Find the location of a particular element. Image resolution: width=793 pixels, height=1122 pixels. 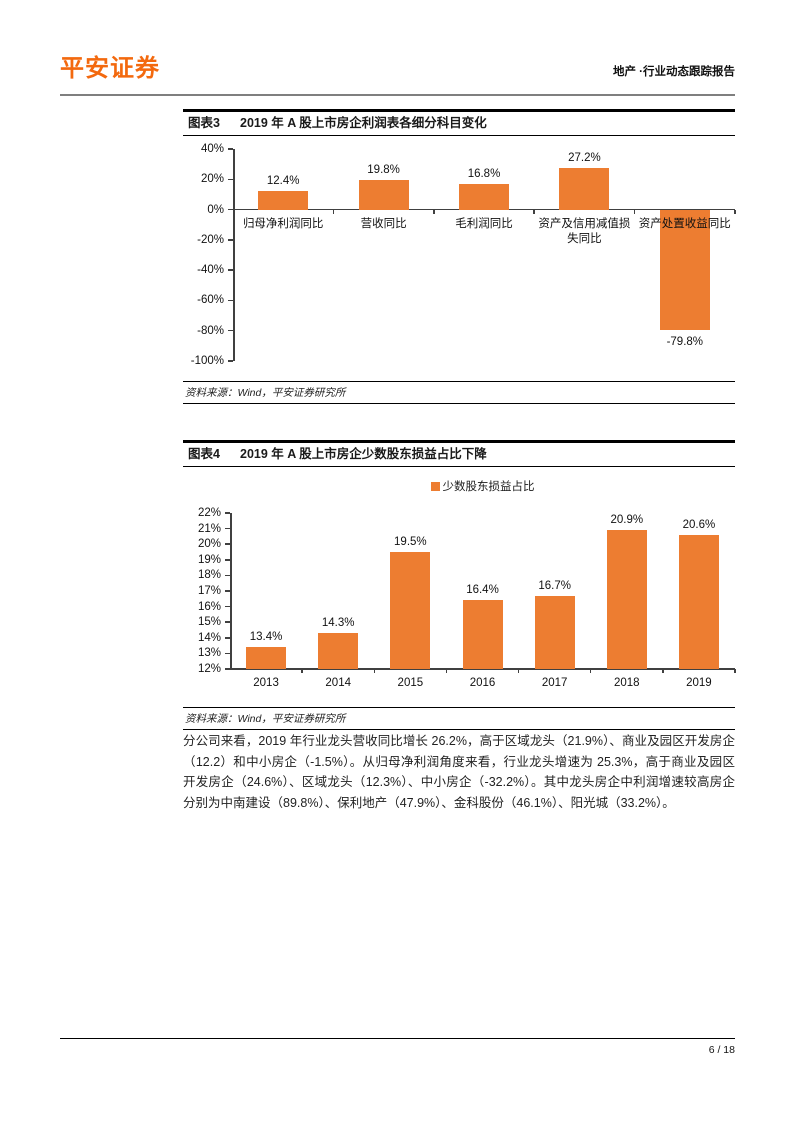

legend-color-swatch-icon is located at coordinates (435, 486).